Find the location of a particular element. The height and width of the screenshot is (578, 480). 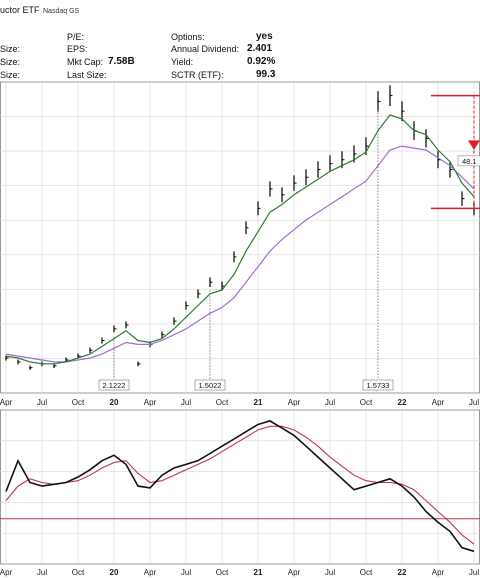

stat-label-options: Options: is located at coordinates (188, 37).